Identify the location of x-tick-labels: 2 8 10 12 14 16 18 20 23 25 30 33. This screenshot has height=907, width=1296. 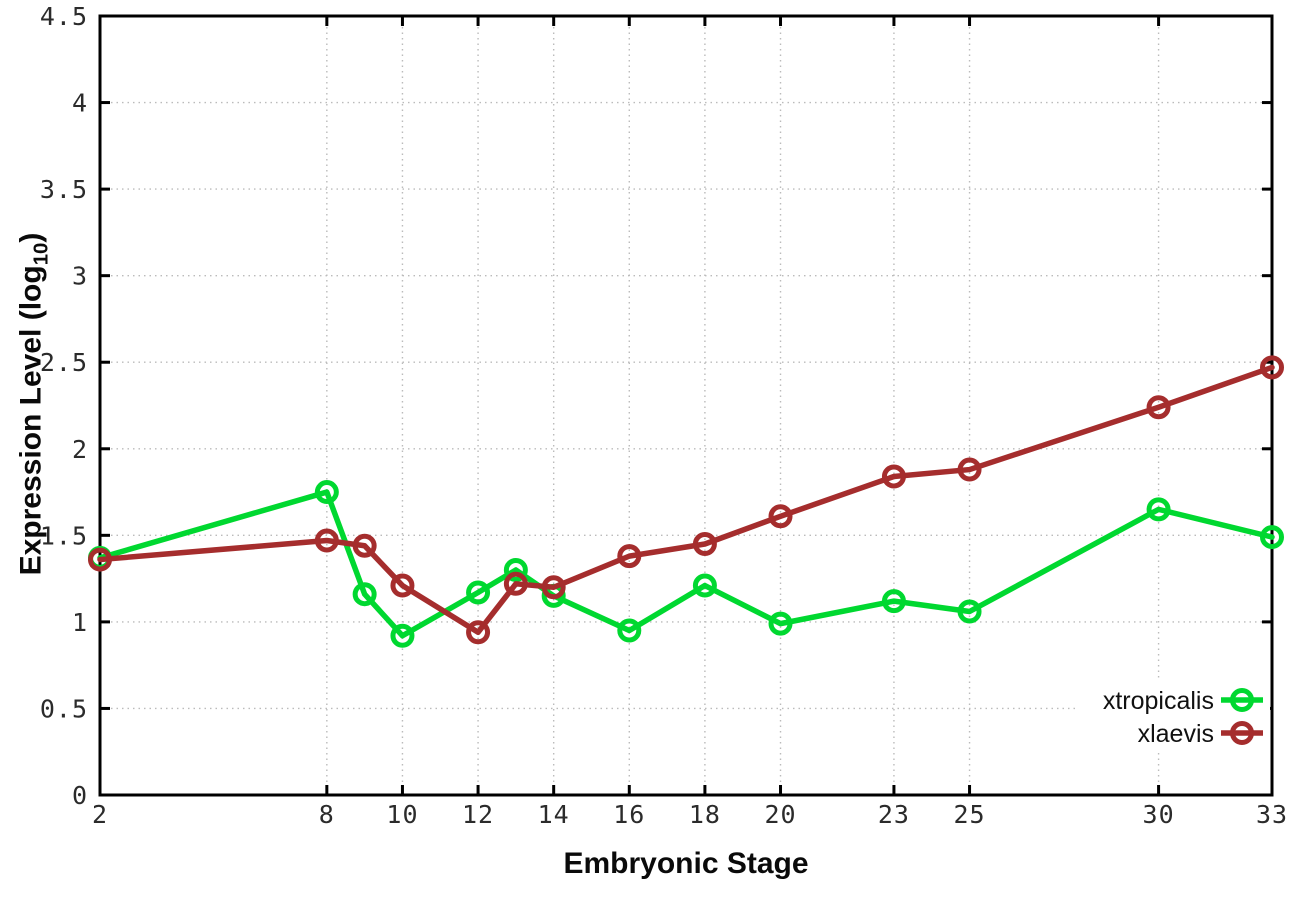
(690, 814).